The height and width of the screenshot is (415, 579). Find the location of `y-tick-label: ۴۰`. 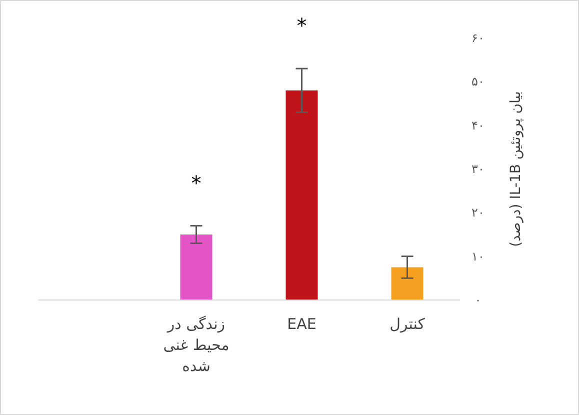

y-tick-label: ۴۰ is located at coordinates (478, 125).